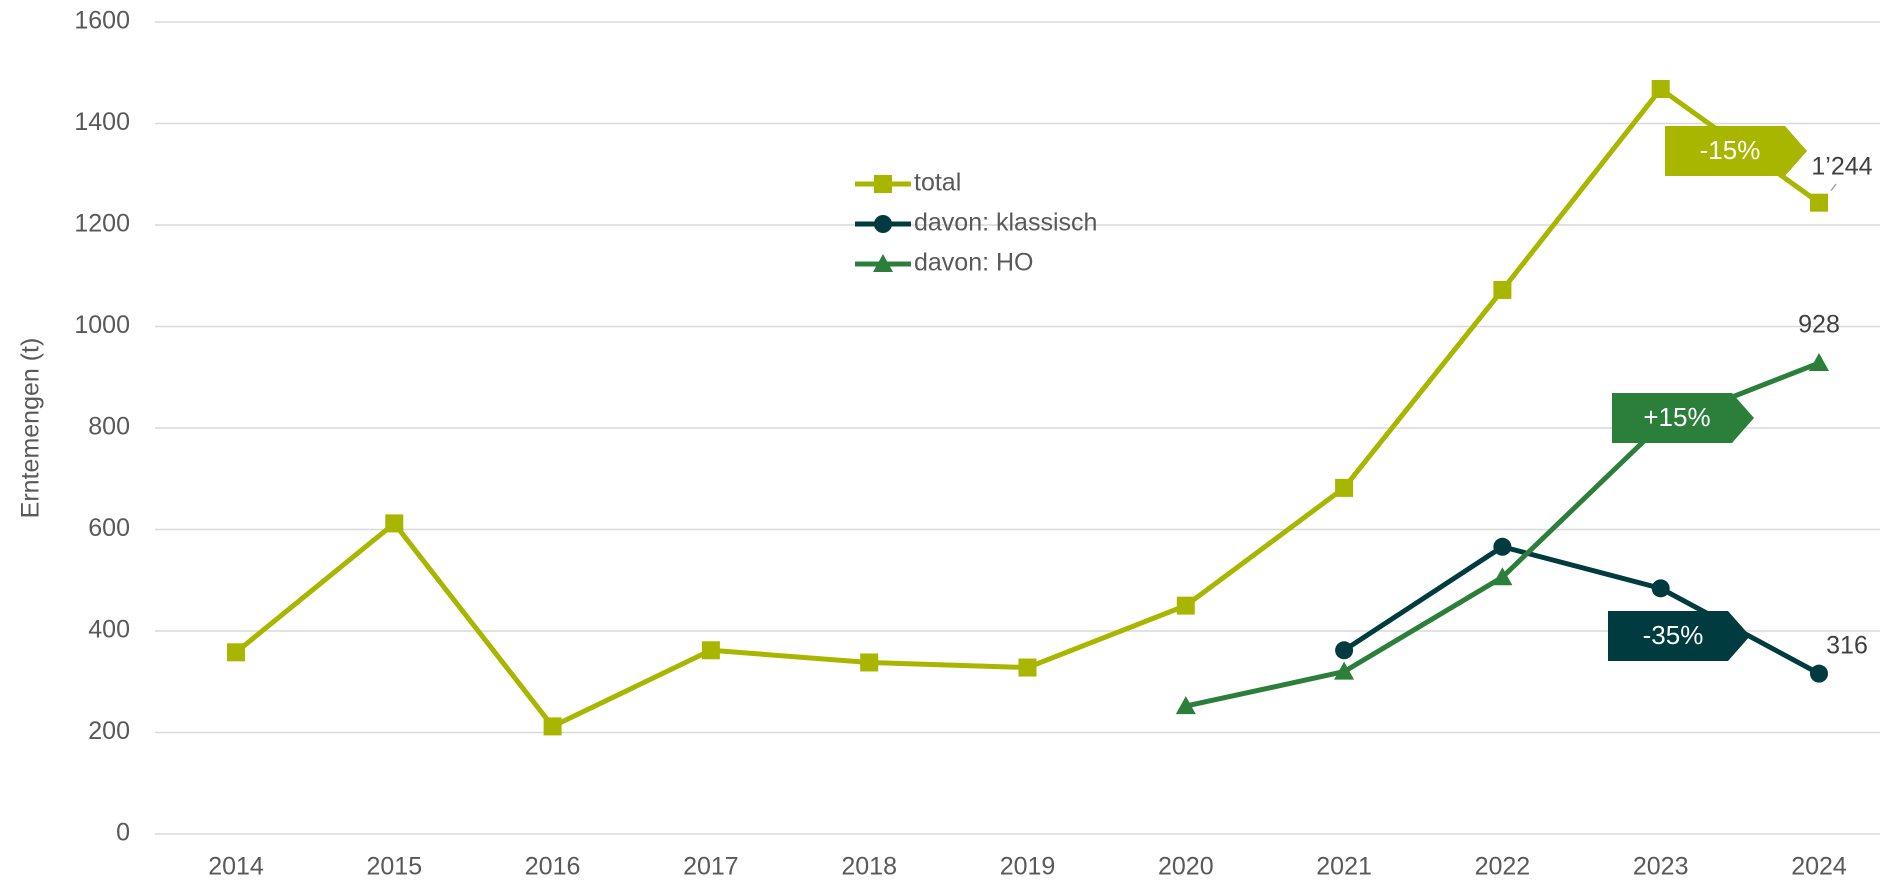 The image size is (1880, 884). I want to click on x-tick-label: 2017, so click(711, 867).